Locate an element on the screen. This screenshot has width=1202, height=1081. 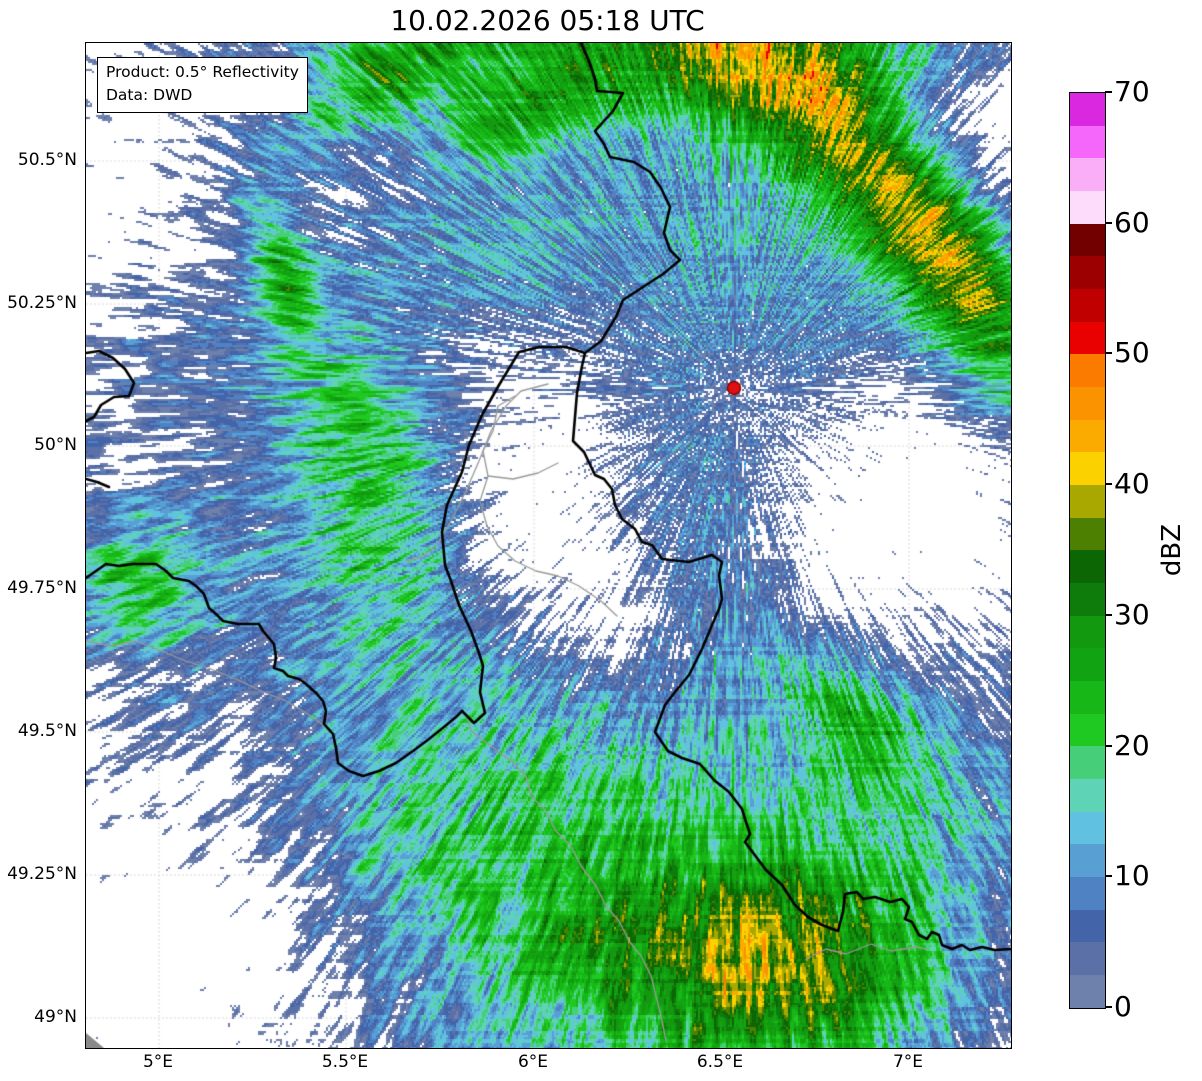
colorbar-tick-label: 40 is located at coordinates (1132, 483).